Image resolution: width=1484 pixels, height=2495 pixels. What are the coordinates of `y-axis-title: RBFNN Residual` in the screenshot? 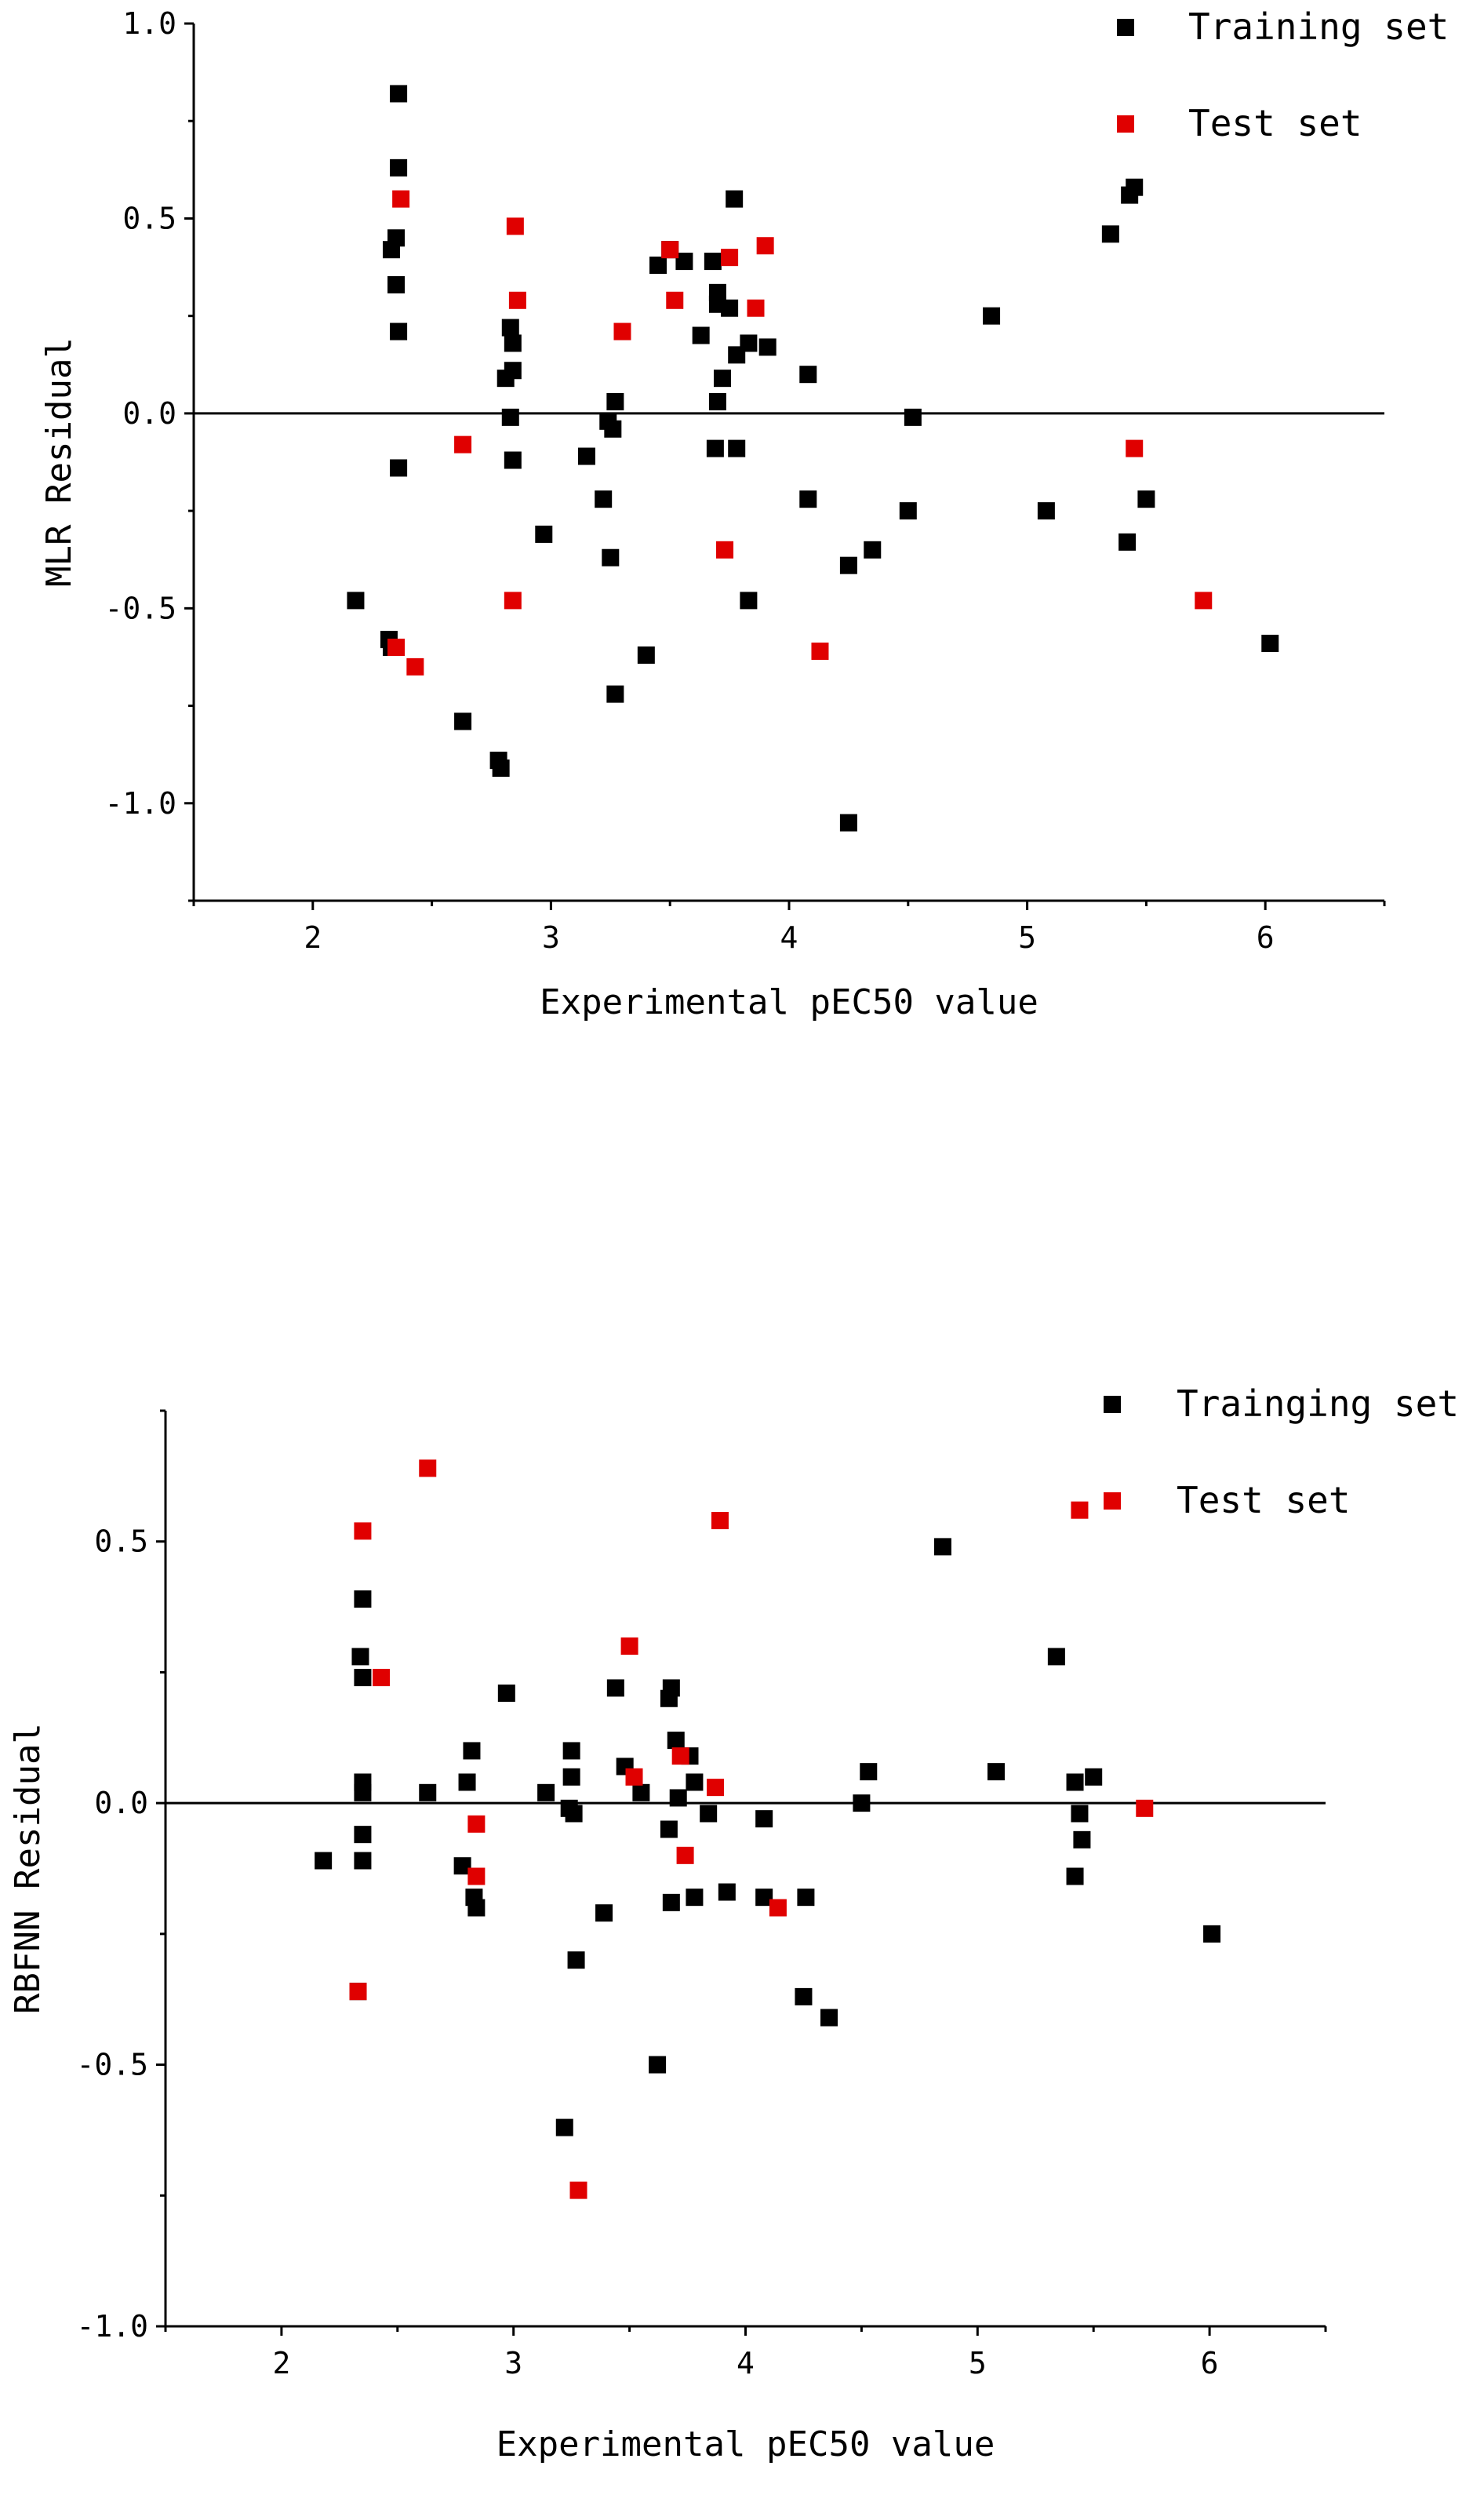 It's located at (28, 1868).